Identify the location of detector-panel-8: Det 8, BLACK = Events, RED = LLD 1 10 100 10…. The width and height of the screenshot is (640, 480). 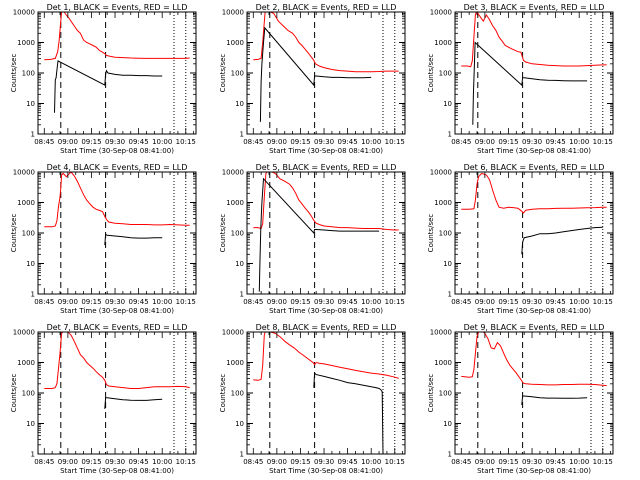
(312, 399).